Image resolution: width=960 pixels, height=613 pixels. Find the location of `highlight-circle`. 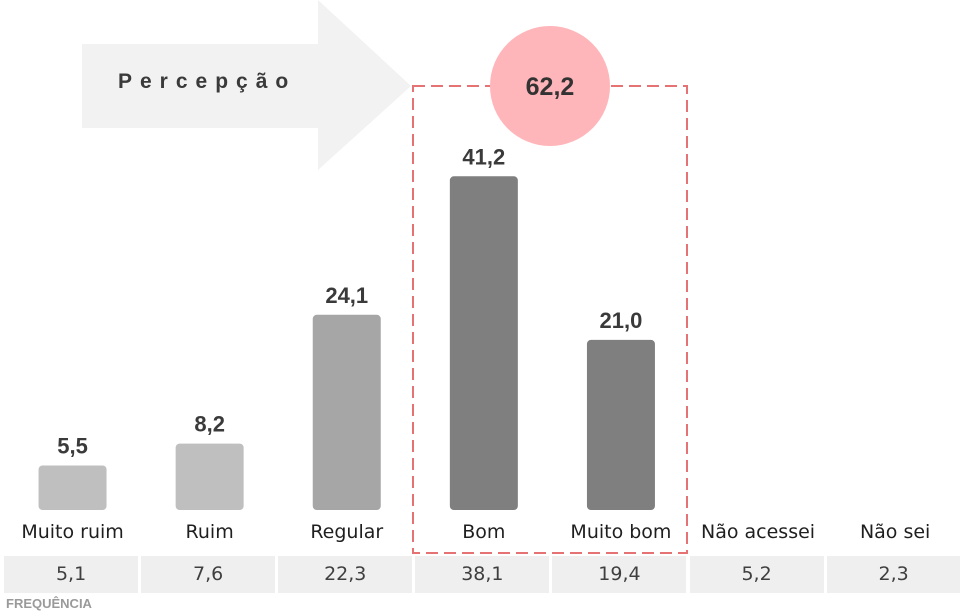

highlight-circle is located at coordinates (550, 86).